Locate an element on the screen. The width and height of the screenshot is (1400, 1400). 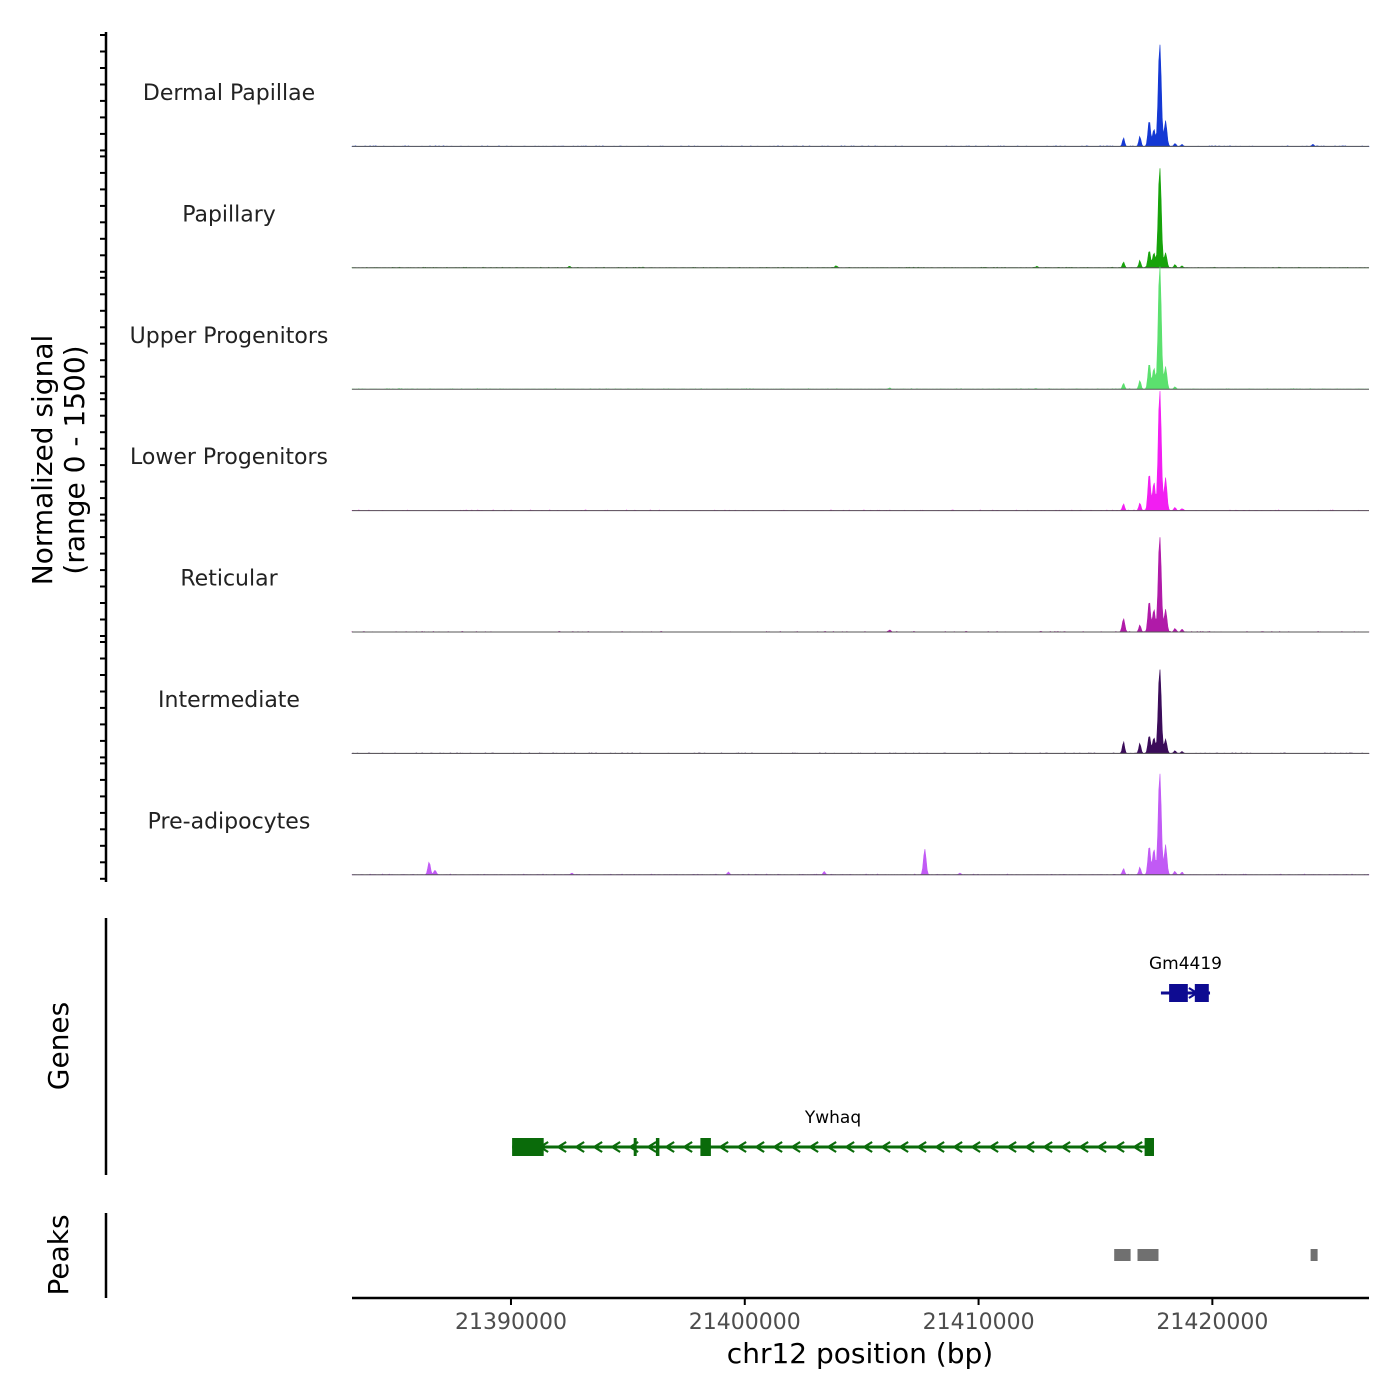
track-label-reticular: Reticular is located at coordinates (229, 579).